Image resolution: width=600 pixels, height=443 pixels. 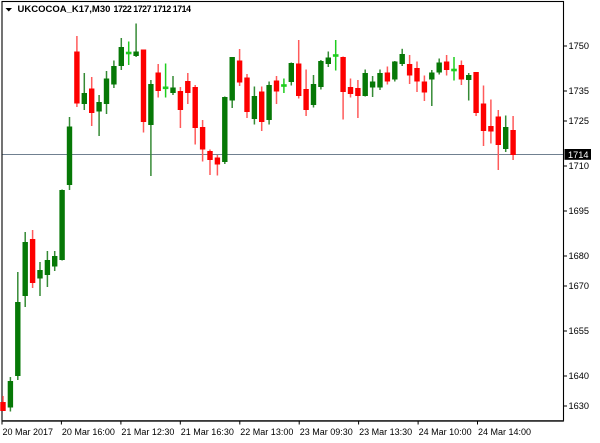 What do you see at coordinates (445, 432) in the screenshot?
I see `svg-text: 24 Mar 10:00` at bounding box center [445, 432].